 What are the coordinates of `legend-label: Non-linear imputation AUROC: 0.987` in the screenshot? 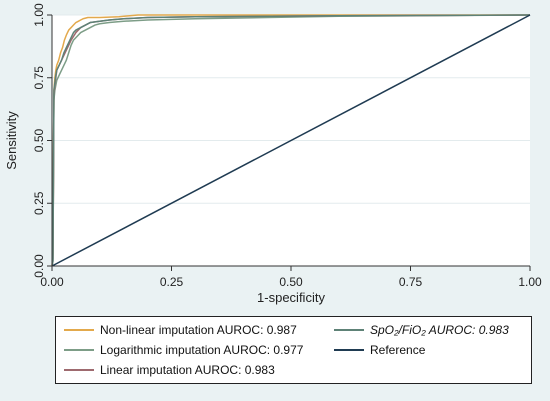 It's located at (198, 330).